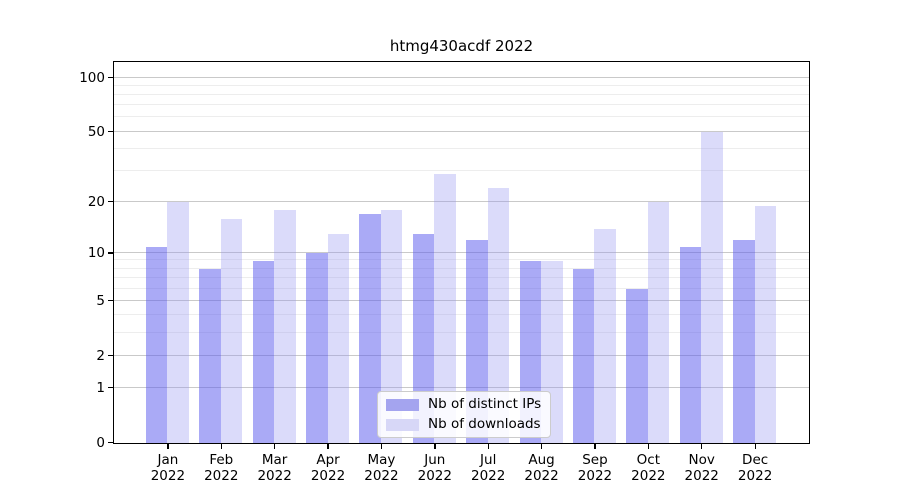 This screenshot has height=500, width=900. Describe the element at coordinates (648, 446) in the screenshot. I see `x-tick-mark-oct` at that location.